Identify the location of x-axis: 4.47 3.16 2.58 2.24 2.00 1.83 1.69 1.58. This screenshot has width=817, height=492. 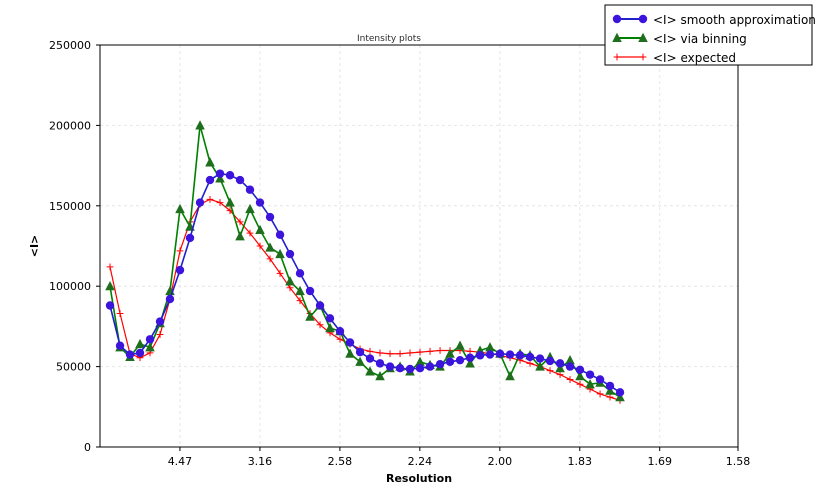
(459, 457).